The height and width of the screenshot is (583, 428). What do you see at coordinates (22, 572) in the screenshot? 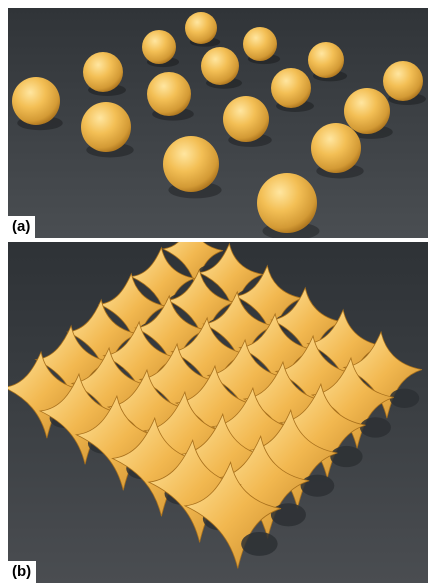
I see `panel-b-label: (b)` at bounding box center [22, 572].